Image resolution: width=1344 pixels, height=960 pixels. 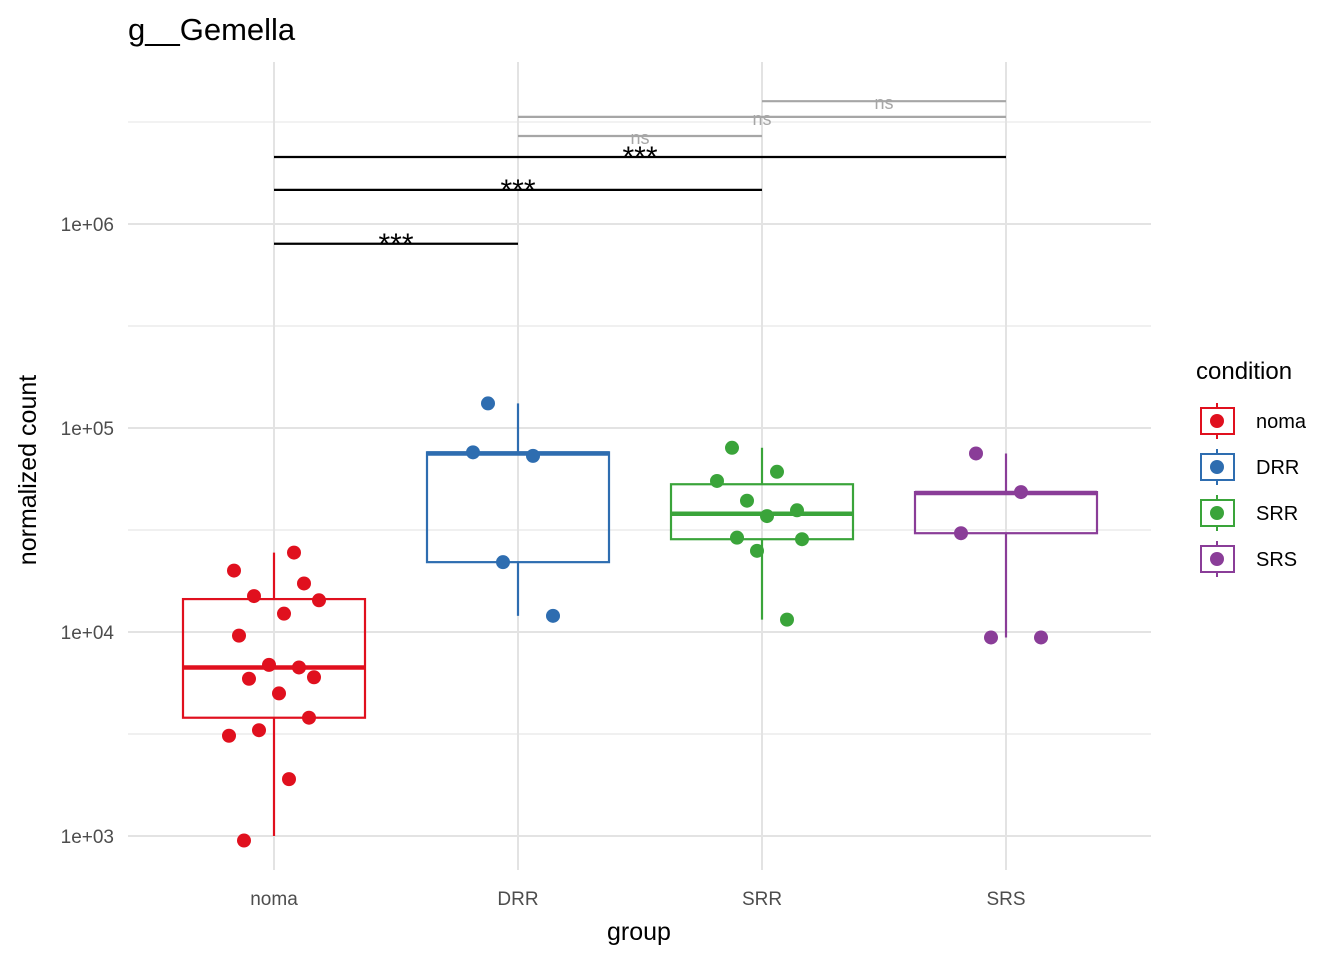 I want to click on legend-label: SRS, so click(x=1276, y=560).